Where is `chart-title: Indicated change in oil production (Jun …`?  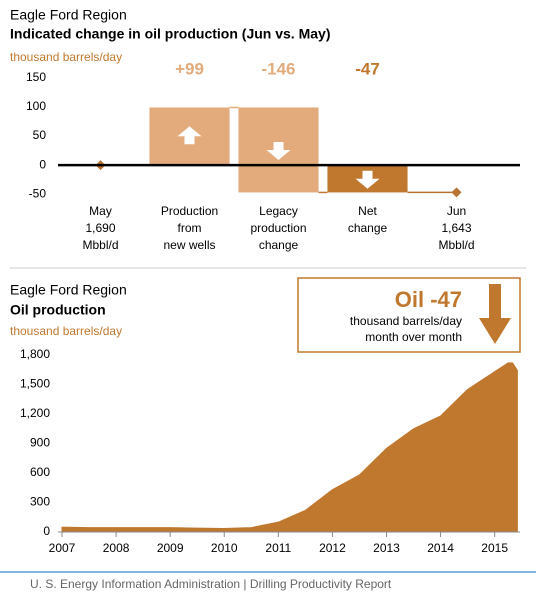 chart-title: Indicated change in oil production (Jun … is located at coordinates (170, 34).